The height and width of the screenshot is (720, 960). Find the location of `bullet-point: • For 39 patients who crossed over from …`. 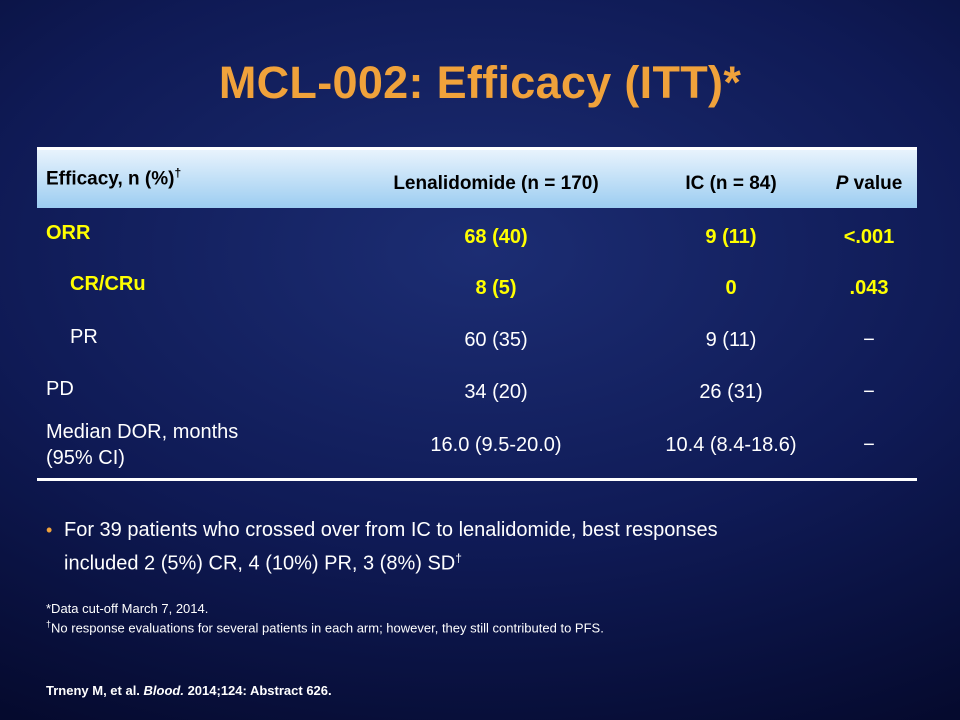

bullet-point: • For 39 patients who crossed over from … is located at coordinates (476, 547).